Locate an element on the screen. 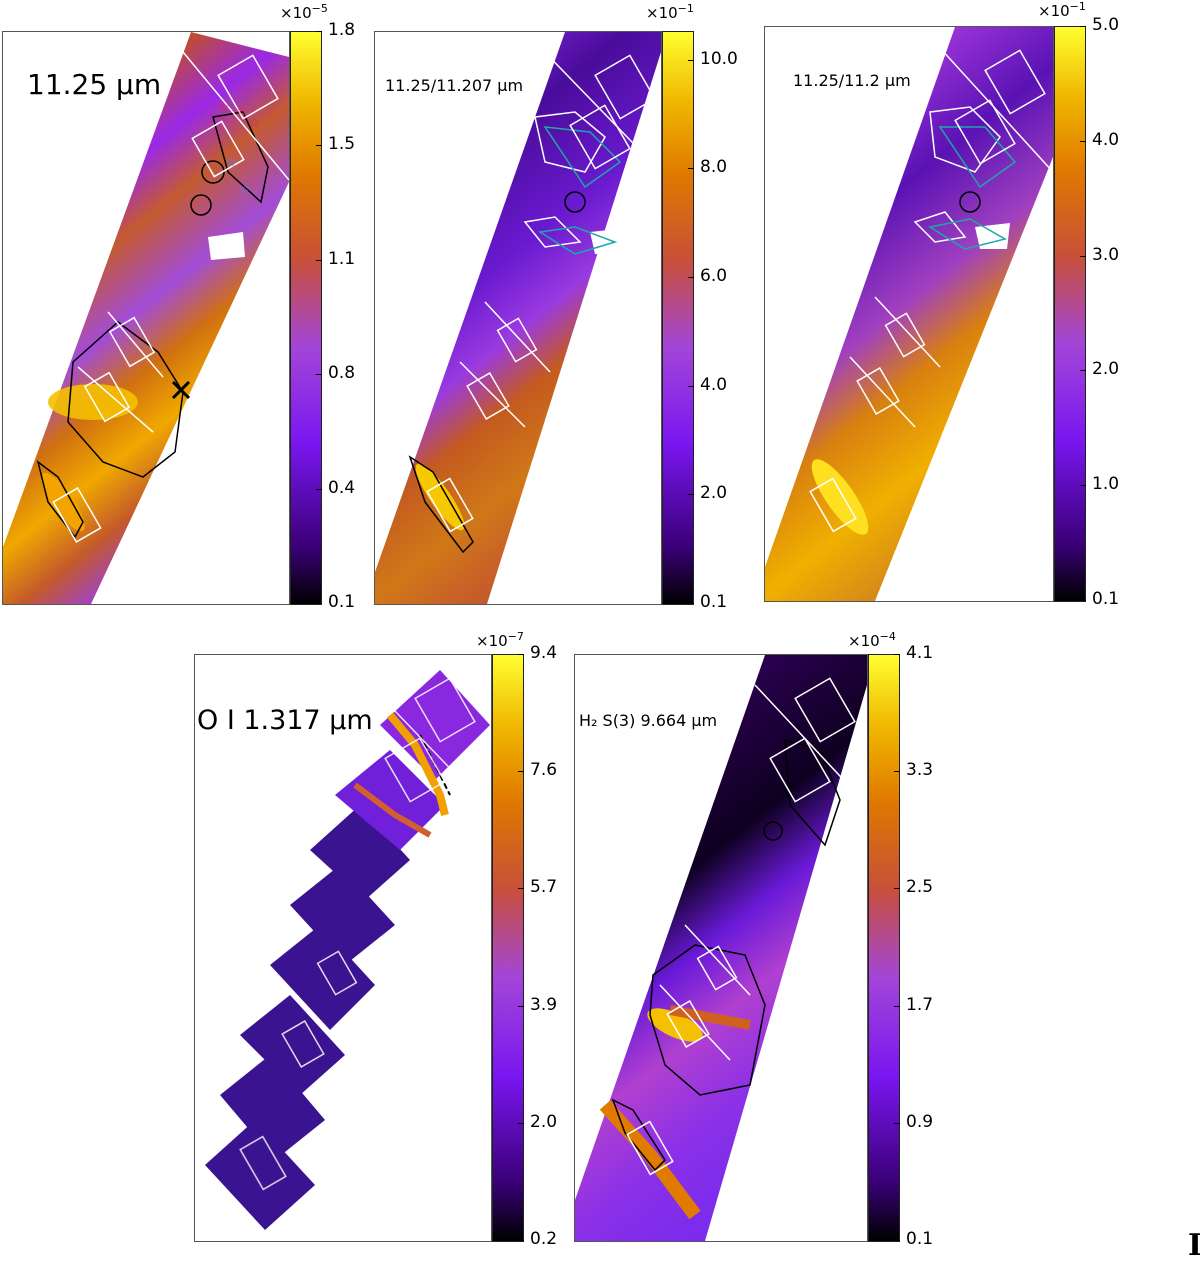 The image size is (1200, 1263). colorbar-tick-label: 3.9 is located at coordinates (544, 1004).